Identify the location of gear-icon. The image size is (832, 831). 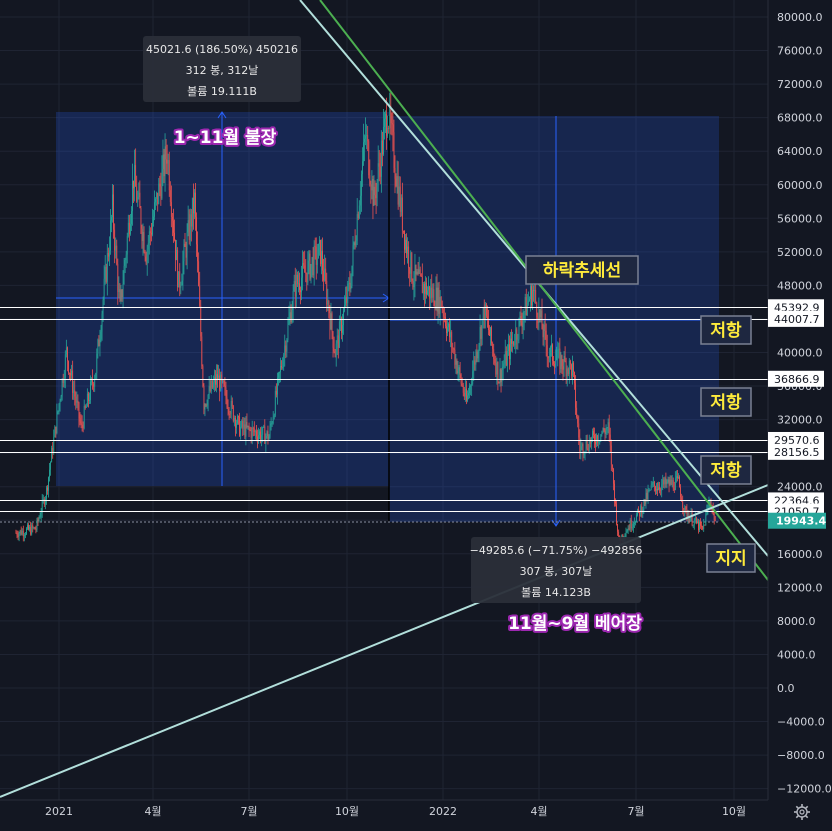
(802, 812).